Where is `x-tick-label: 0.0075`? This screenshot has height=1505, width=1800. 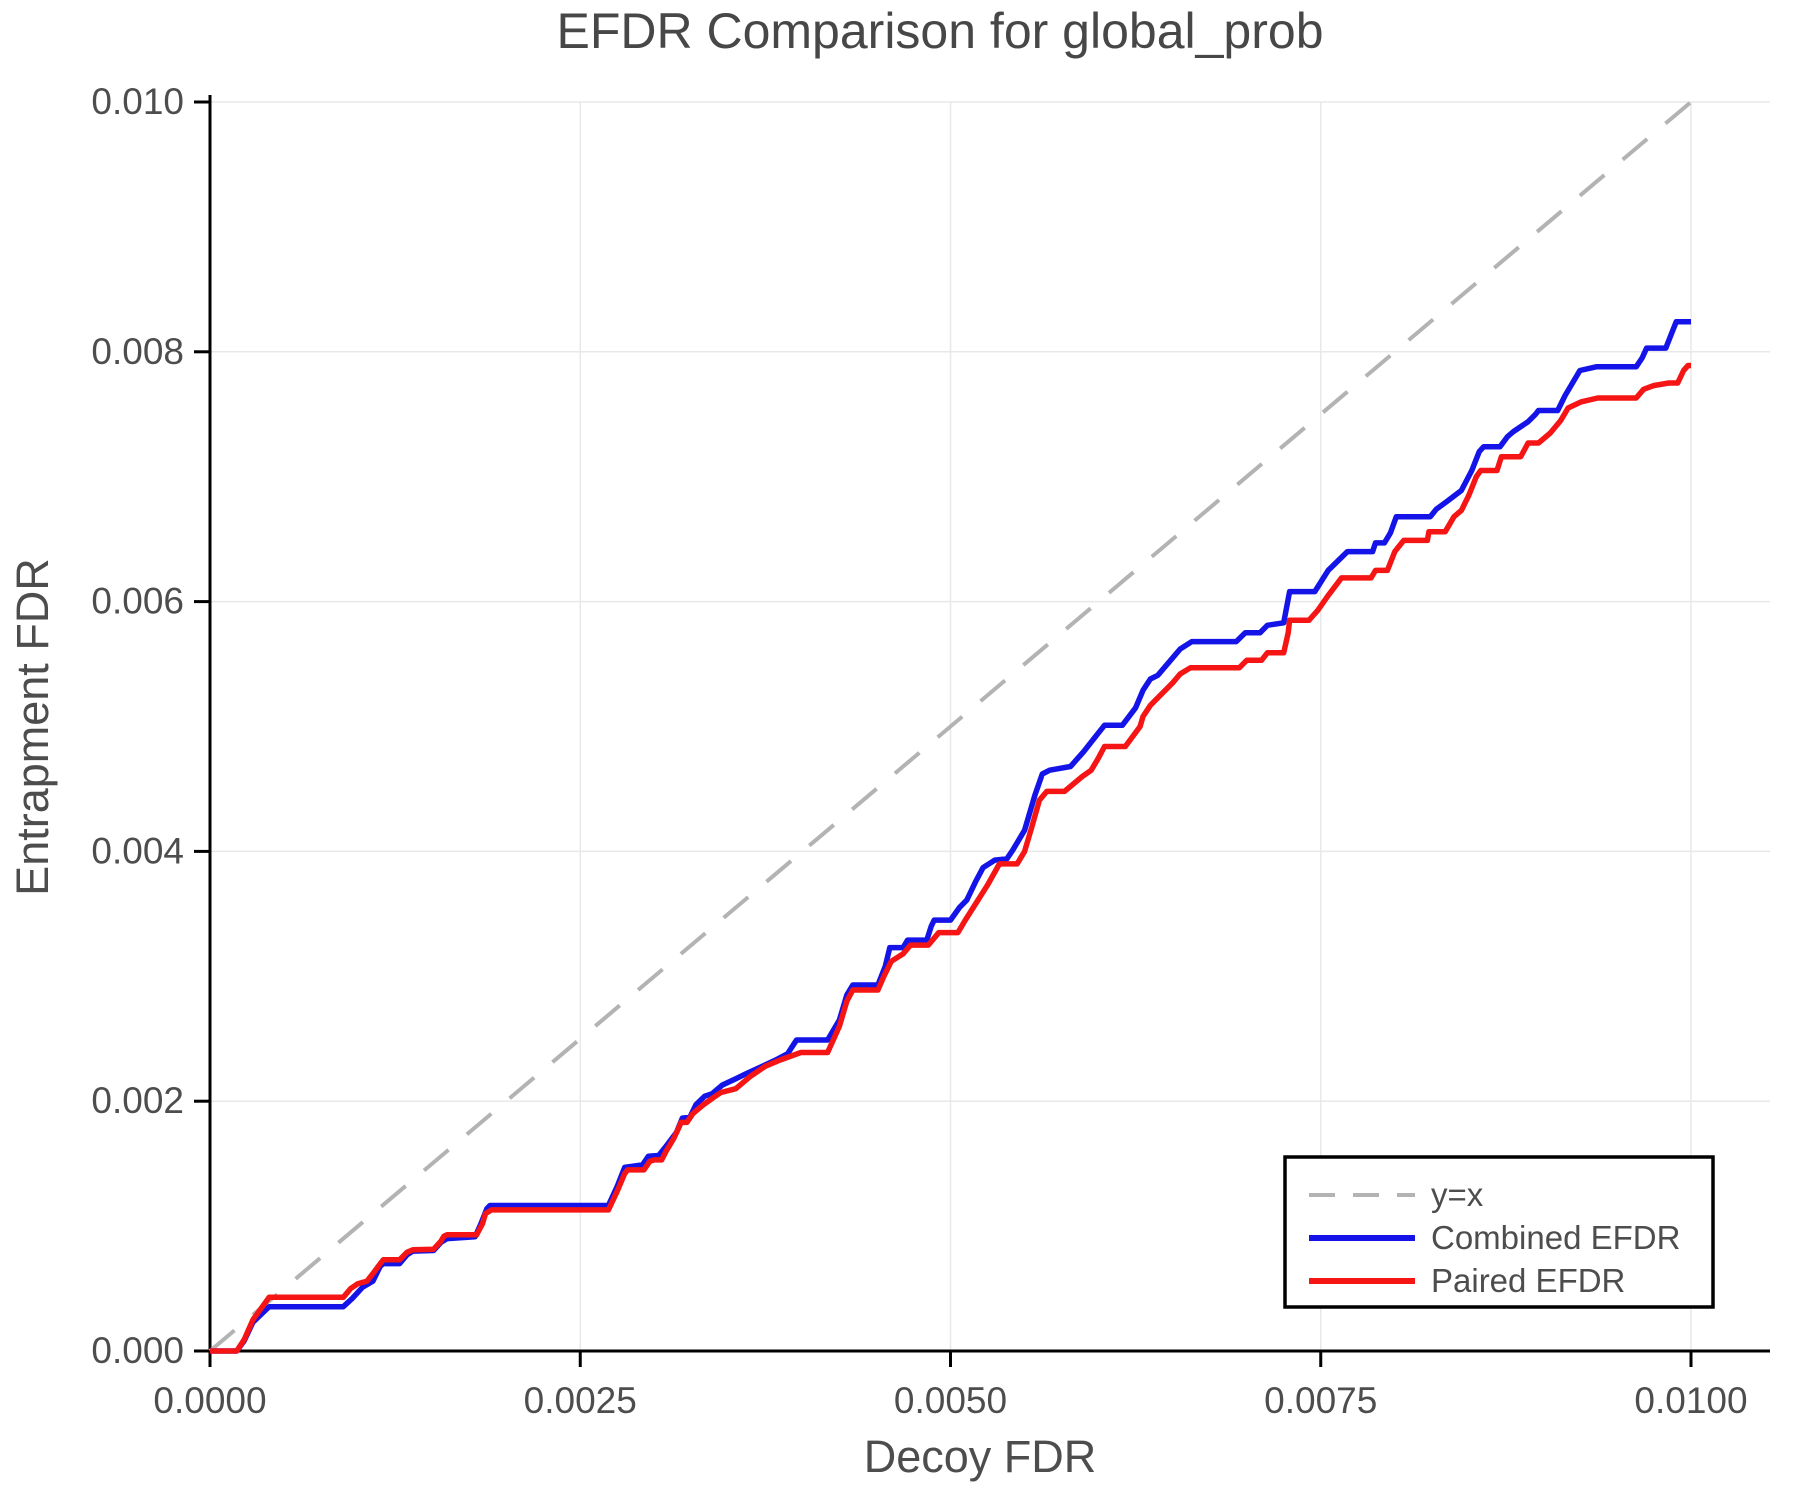 x-tick-label: 0.0075 is located at coordinates (1320, 1400).